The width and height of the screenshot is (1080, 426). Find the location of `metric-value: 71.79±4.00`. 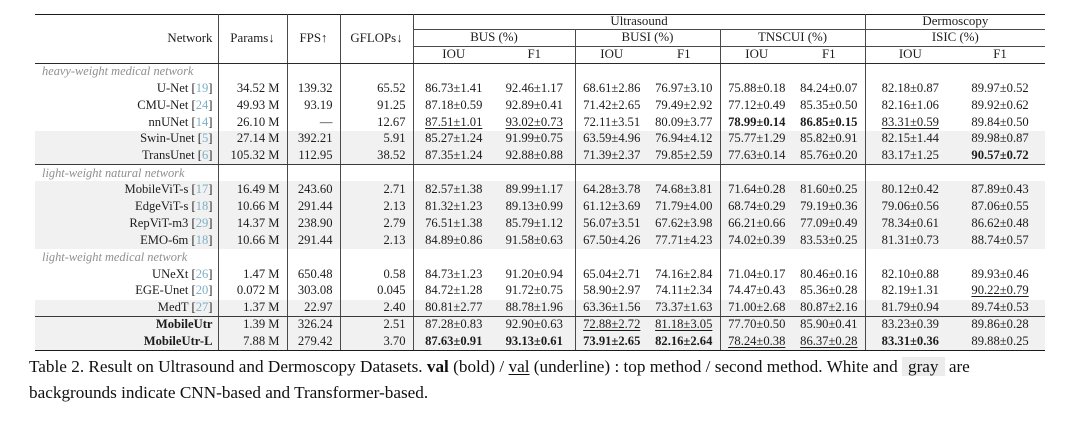

metric-value: 71.79±4.00 is located at coordinates (684, 206).